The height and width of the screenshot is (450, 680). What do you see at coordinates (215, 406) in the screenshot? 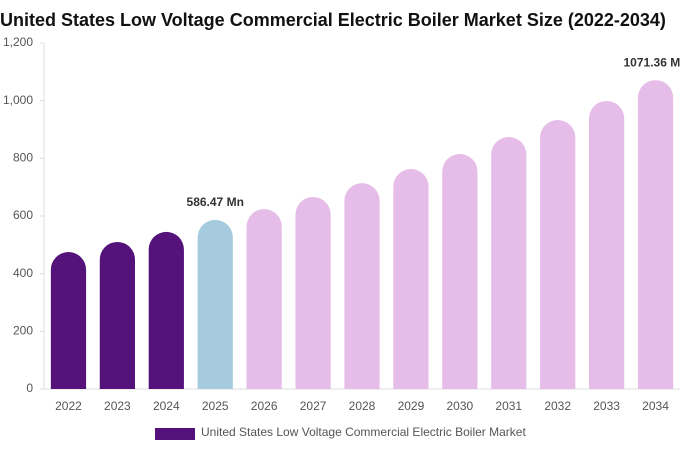
I see `x-tick-label: 2025` at bounding box center [215, 406].